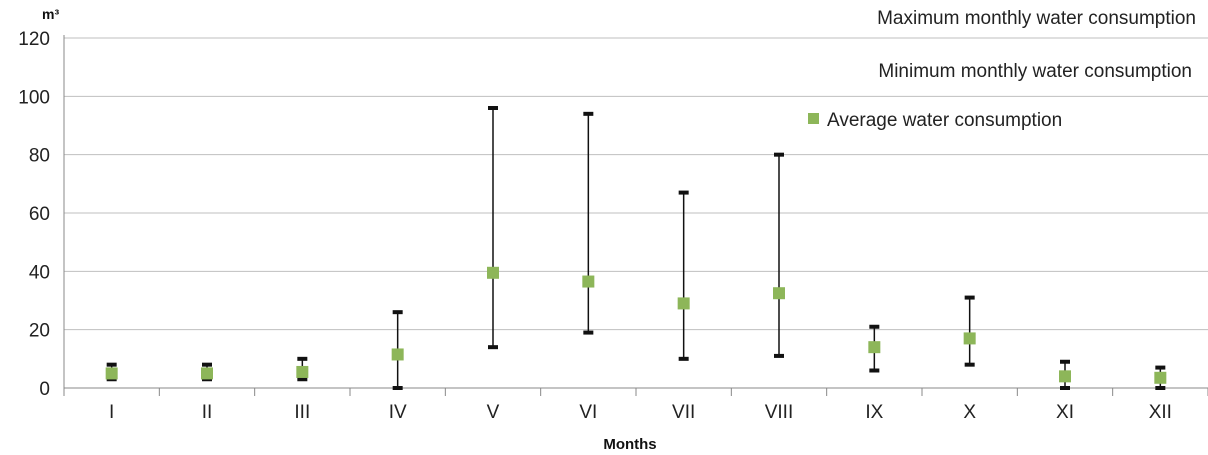  Describe the element at coordinates (493, 412) in the screenshot. I see `x-tick-label: V` at that location.